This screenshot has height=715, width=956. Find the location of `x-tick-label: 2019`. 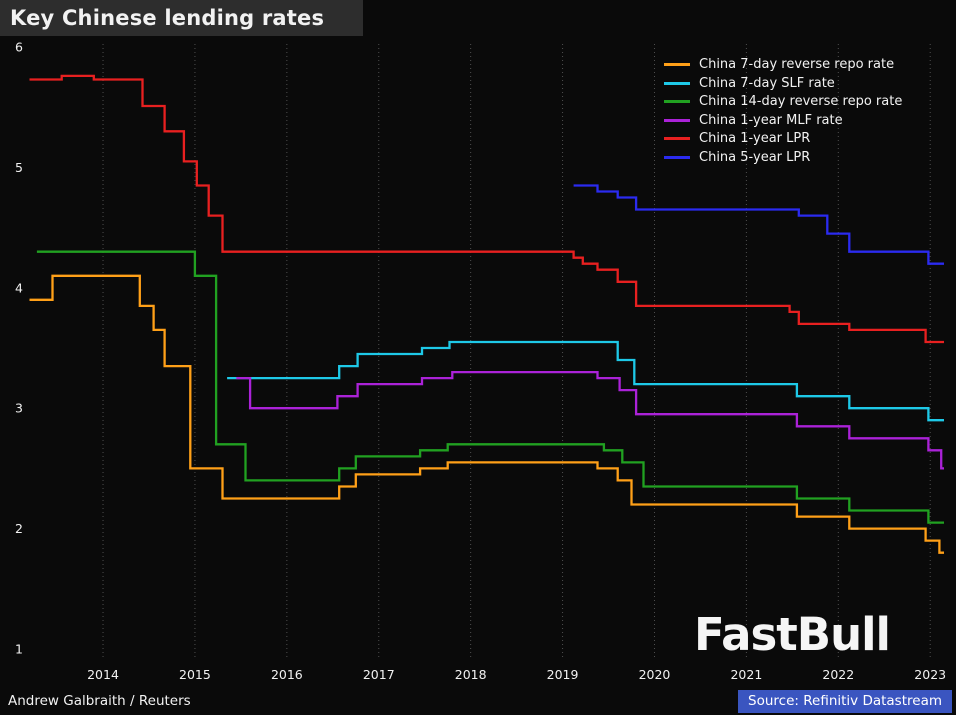

x-tick-label: 2019 is located at coordinates (563, 674).